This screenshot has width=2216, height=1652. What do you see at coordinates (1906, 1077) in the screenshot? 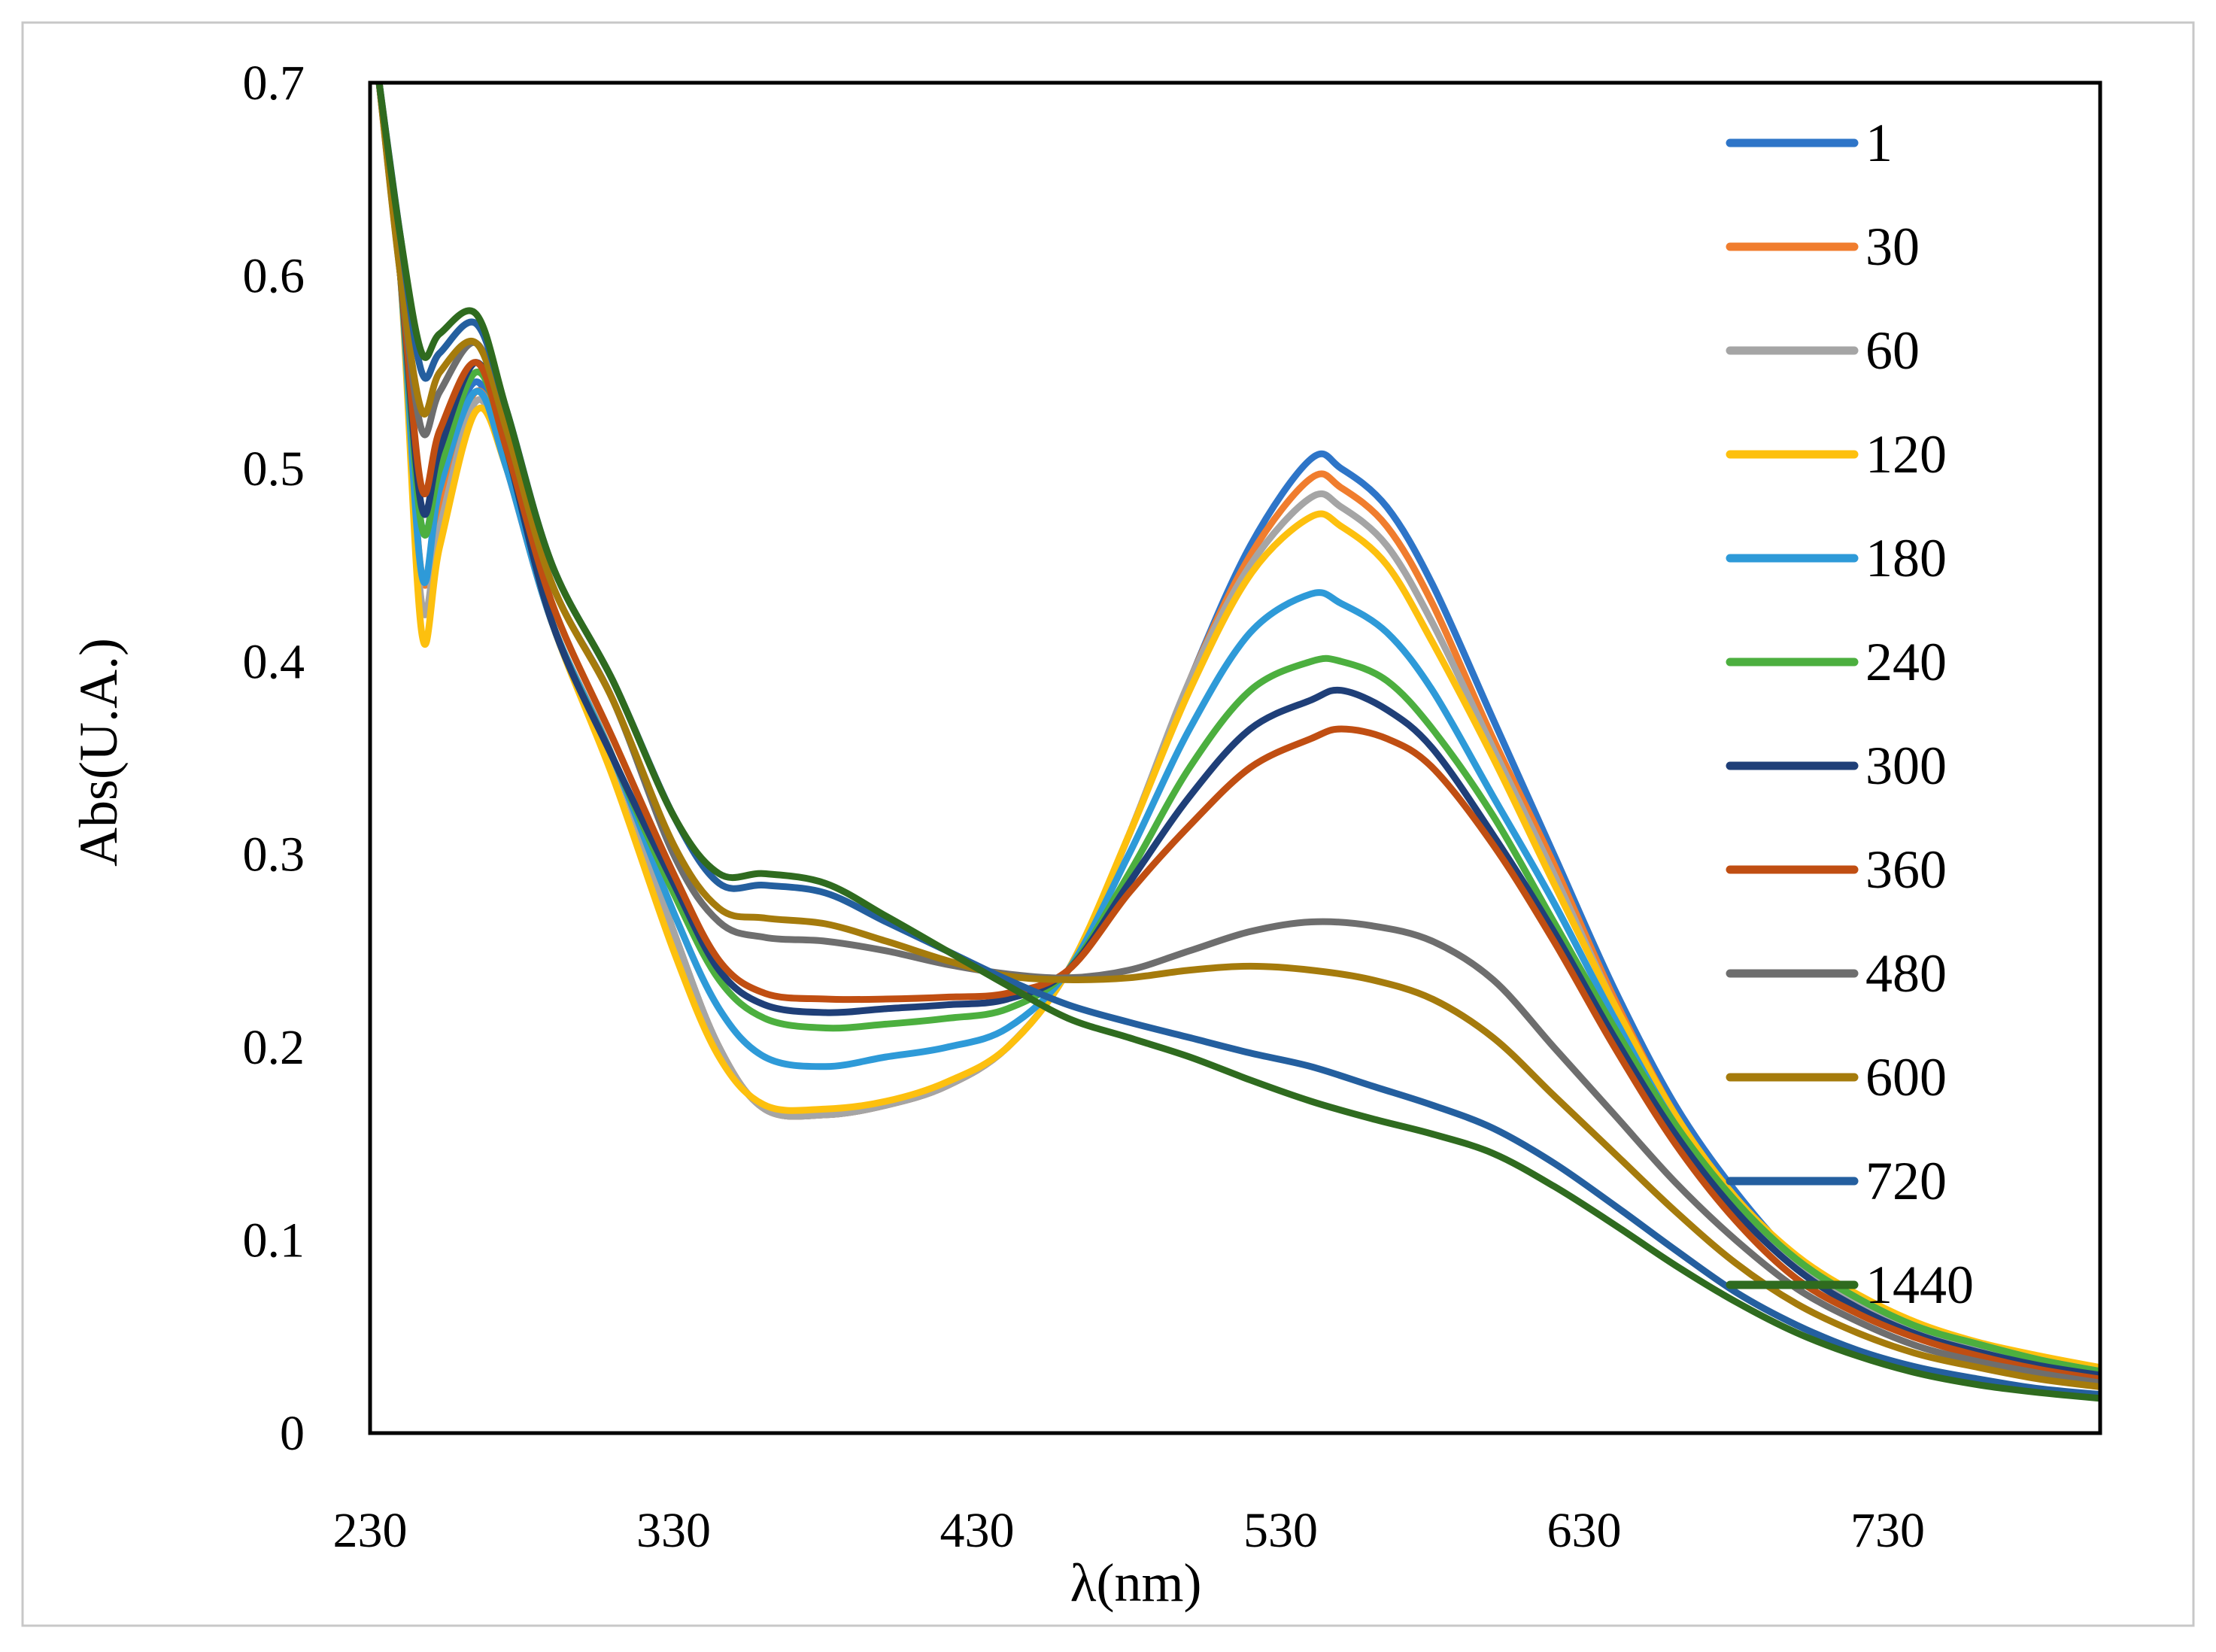
I see `legend-label-600: 600` at bounding box center [1906, 1077].